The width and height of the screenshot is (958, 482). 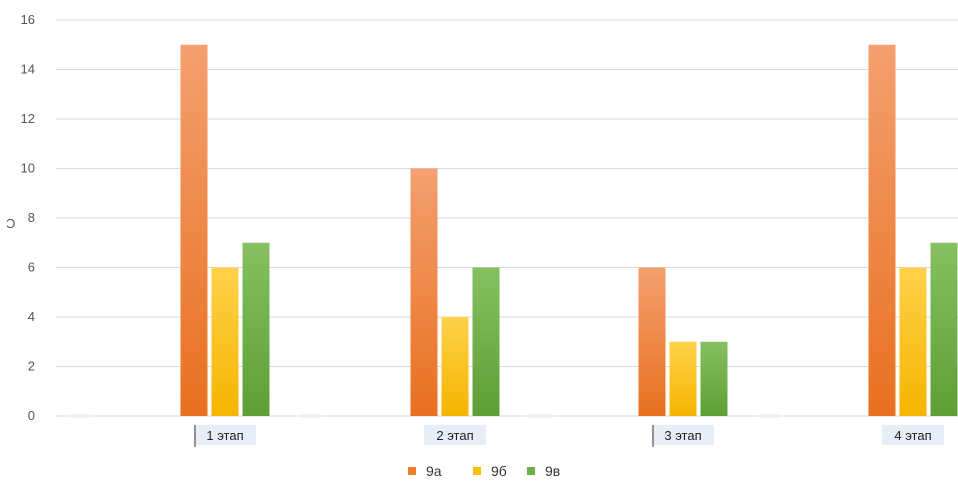 I want to click on y-tick-label: 8, so click(x=31, y=217).